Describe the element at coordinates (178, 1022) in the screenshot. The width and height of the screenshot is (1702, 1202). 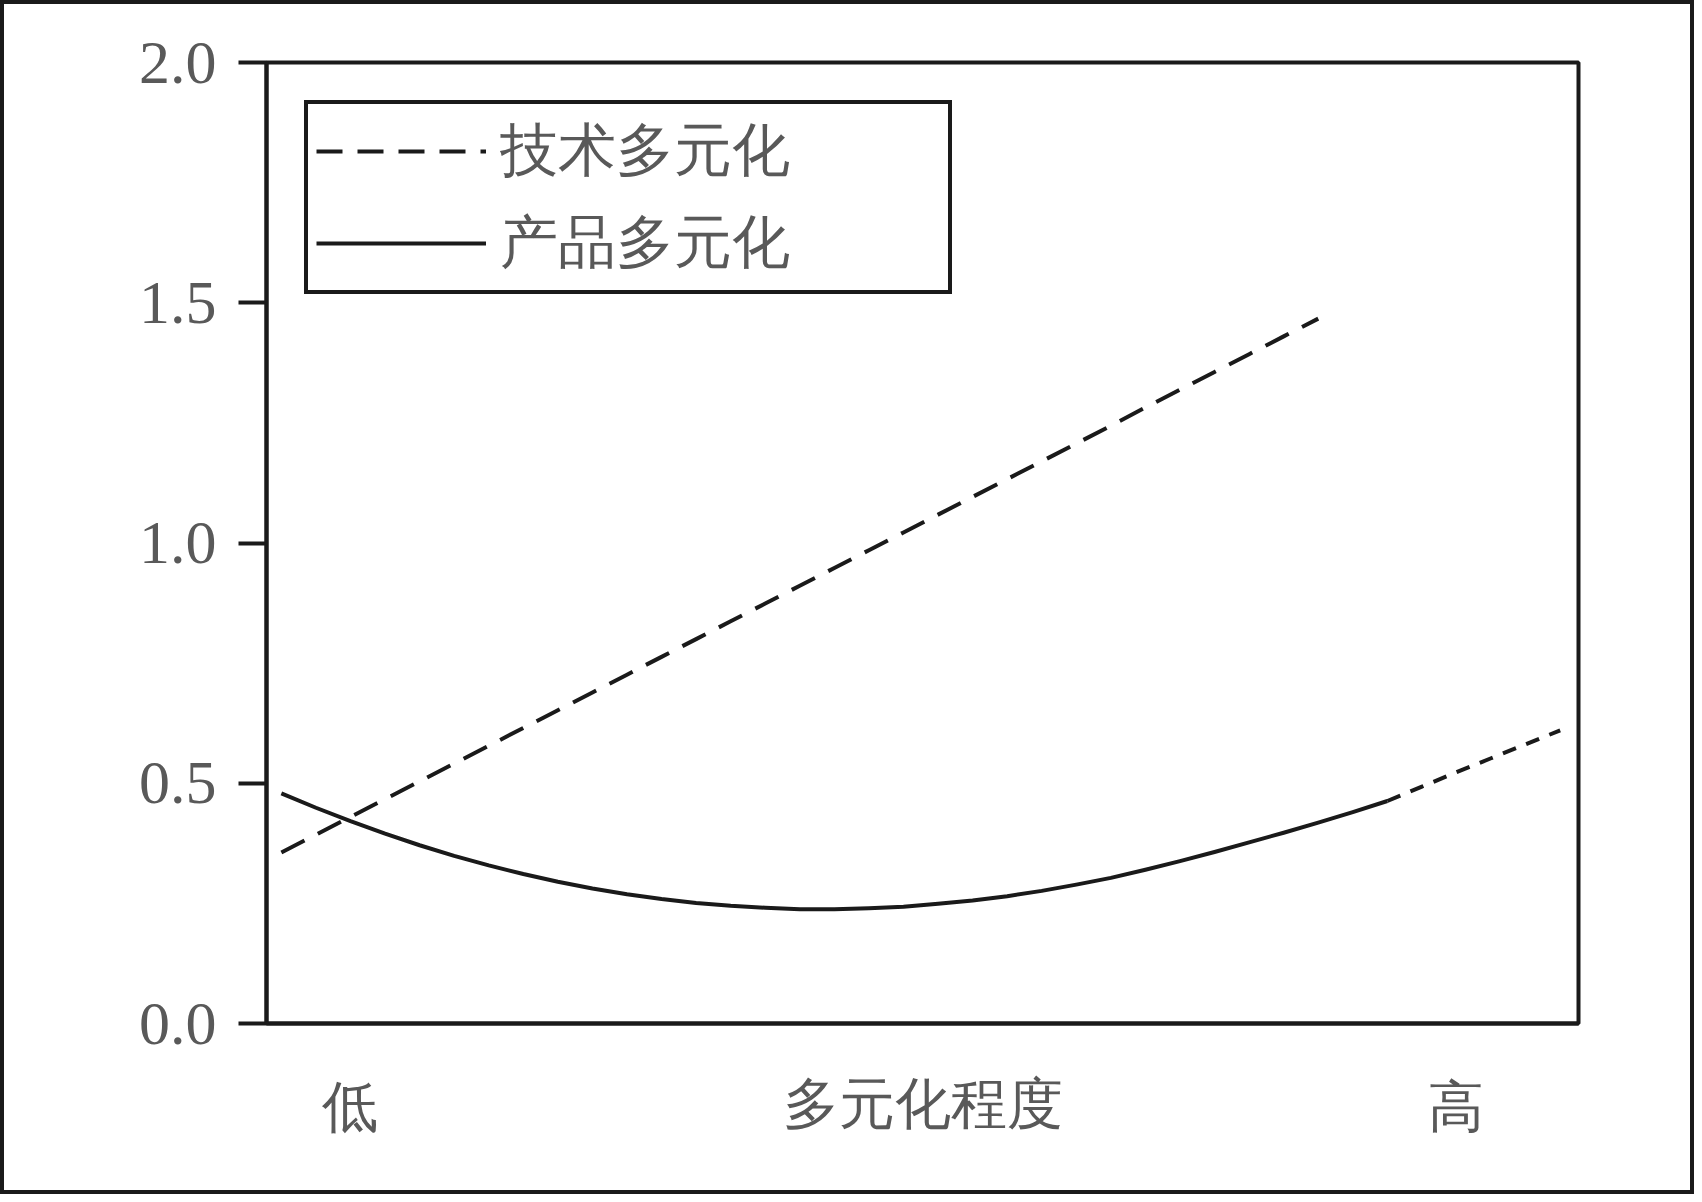
I see `y-tick-label: 0.0` at that location.